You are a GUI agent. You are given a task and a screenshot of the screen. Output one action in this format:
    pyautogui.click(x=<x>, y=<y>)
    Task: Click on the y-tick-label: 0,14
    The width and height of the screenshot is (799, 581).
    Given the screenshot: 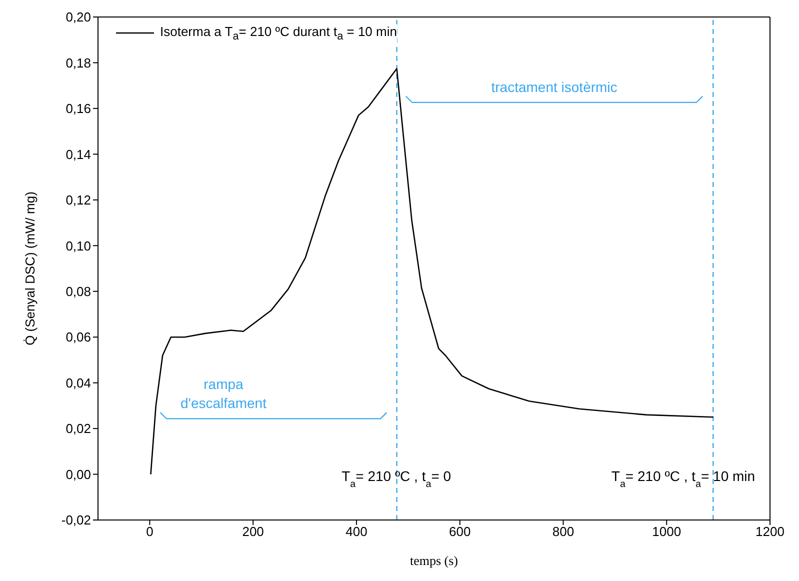 What is the action you would take?
    pyautogui.click(x=78, y=154)
    